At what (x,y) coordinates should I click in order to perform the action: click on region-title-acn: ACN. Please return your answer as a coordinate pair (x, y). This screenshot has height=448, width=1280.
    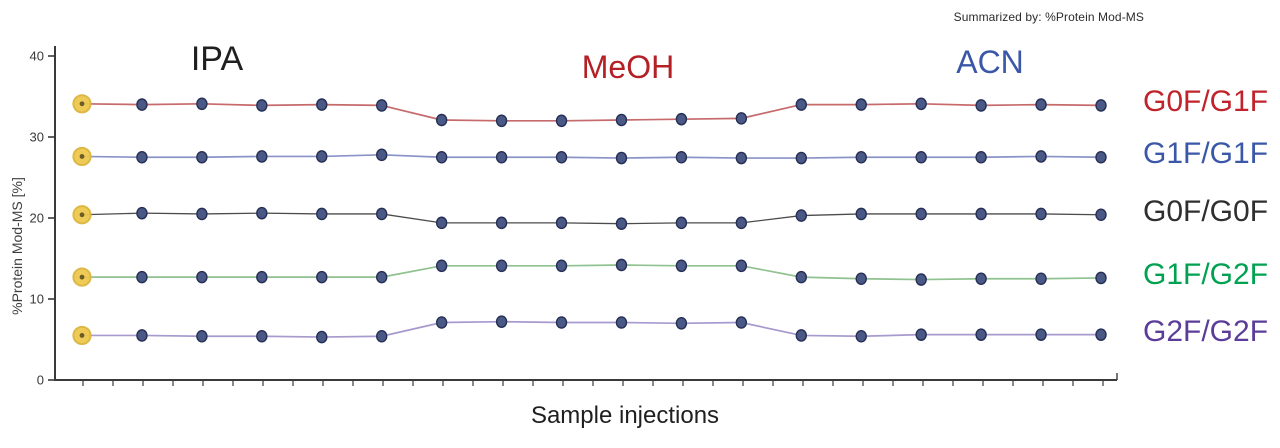
    Looking at the image, I should click on (990, 62).